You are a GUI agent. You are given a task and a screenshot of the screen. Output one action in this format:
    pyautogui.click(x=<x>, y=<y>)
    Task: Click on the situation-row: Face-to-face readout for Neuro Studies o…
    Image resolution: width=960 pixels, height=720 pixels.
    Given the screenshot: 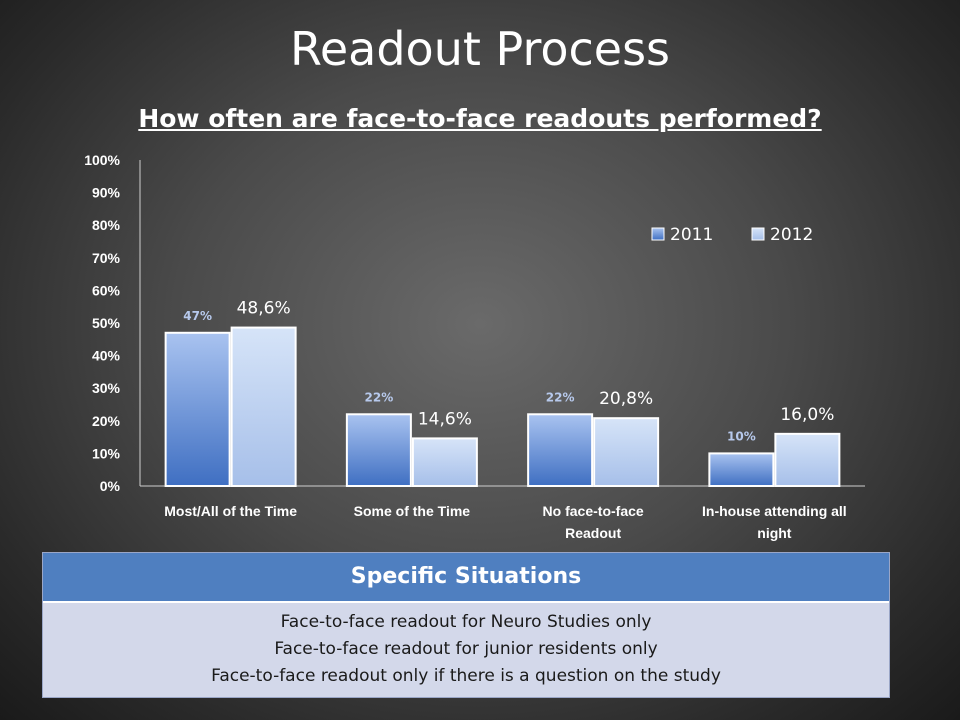 What is the action you would take?
    pyautogui.click(x=466, y=622)
    